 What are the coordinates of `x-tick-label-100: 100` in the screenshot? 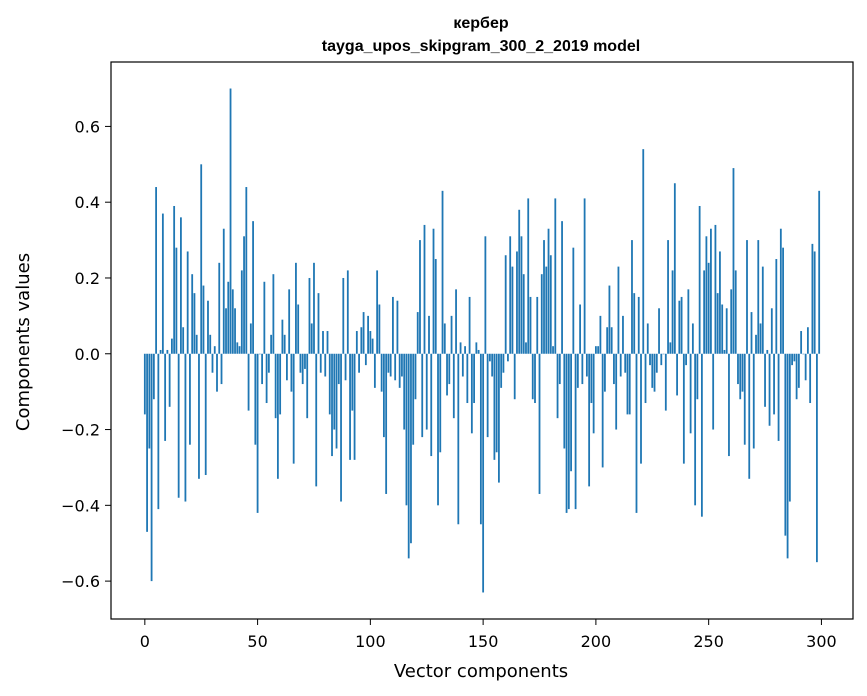 It's located at (370, 641).